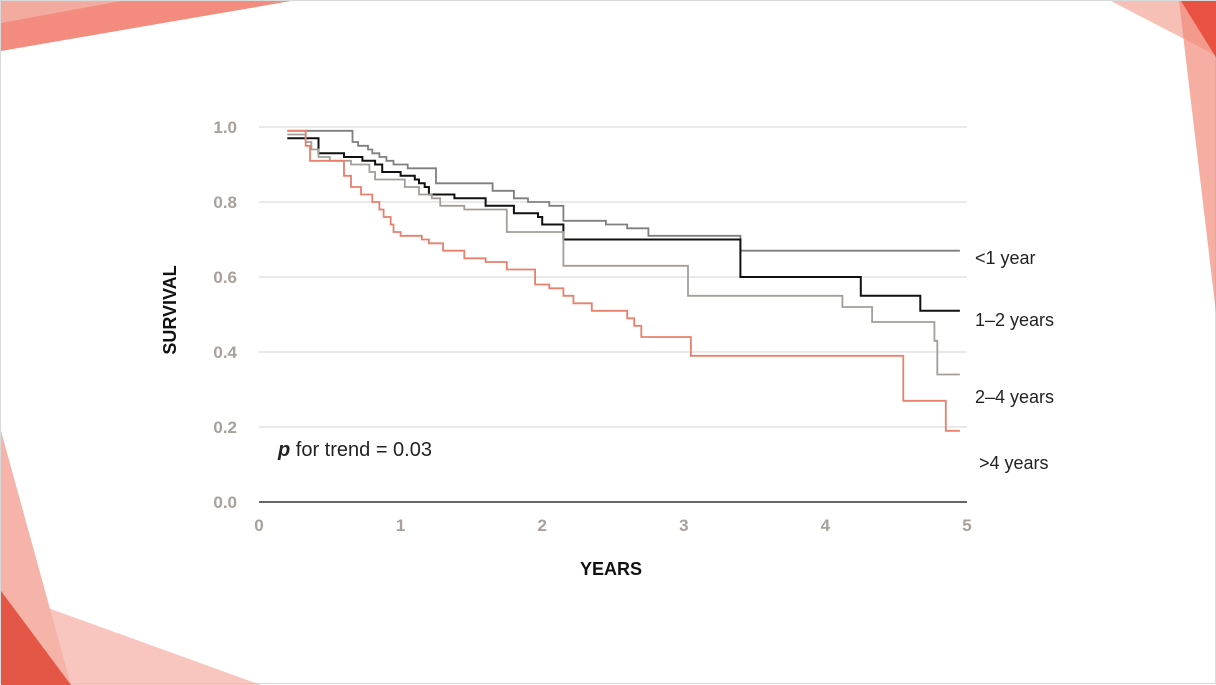 The height and width of the screenshot is (685, 1216). I want to click on y-axis-title: SURVIVAL, so click(170, 309).